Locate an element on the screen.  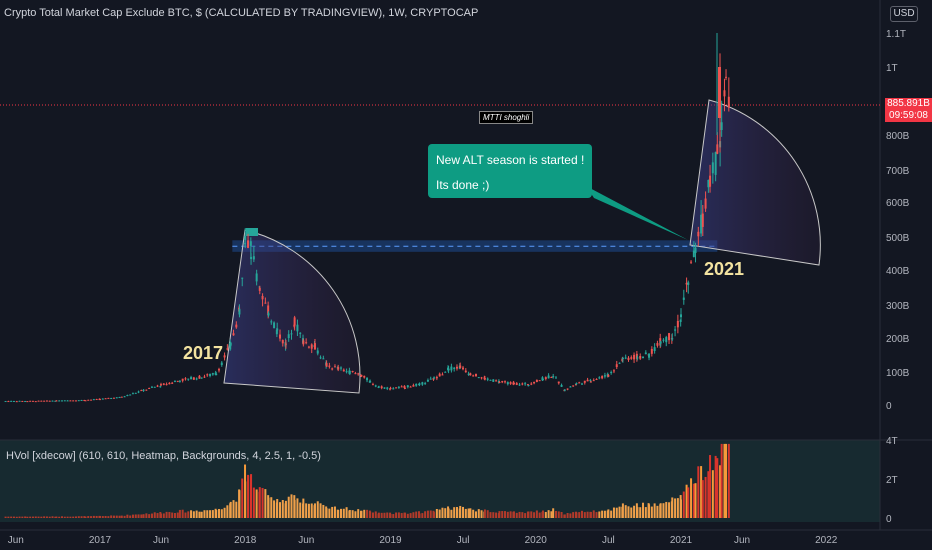
wedge-2021 is located at coordinates (755, 182).